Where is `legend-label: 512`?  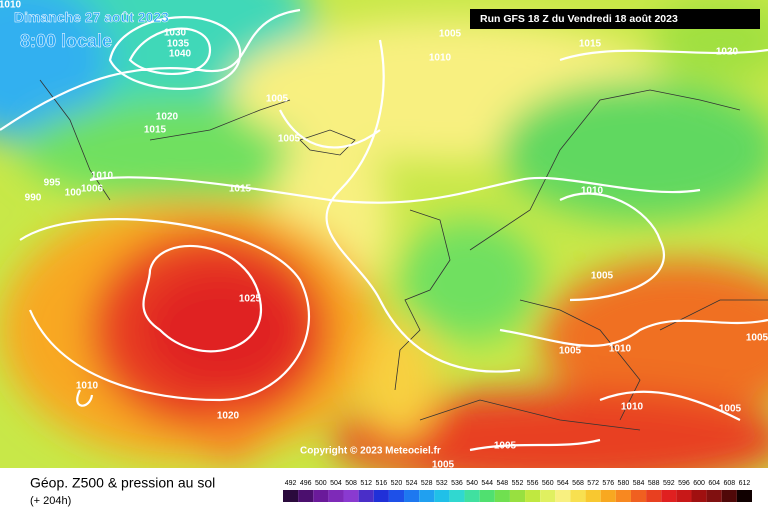
legend-label: 512 is located at coordinates (366, 483).